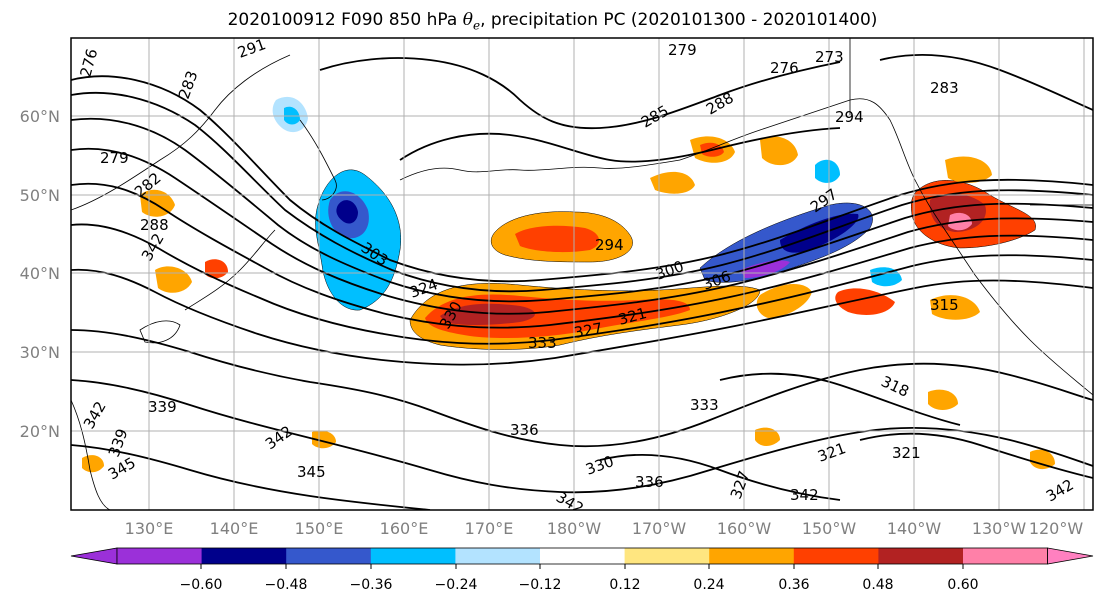 This screenshot has width=1105, height=603. I want to click on colorbar-tick: 0.48, so click(877, 585).